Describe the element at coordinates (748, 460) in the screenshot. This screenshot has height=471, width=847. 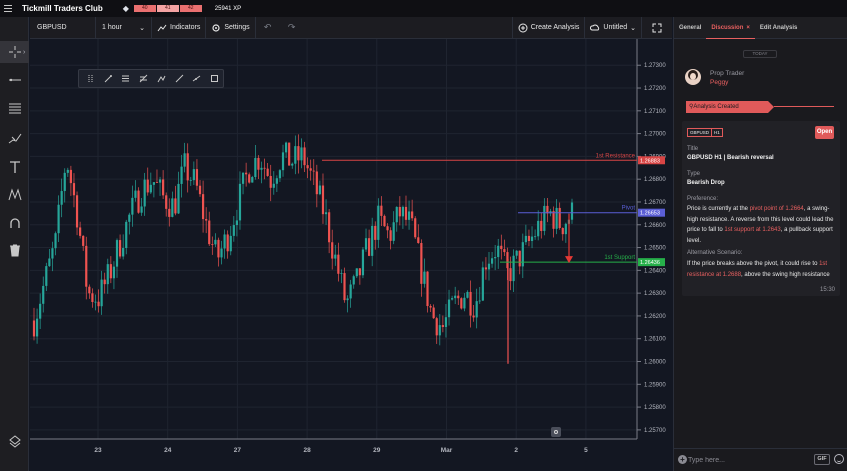
I see `message-input` at that location.